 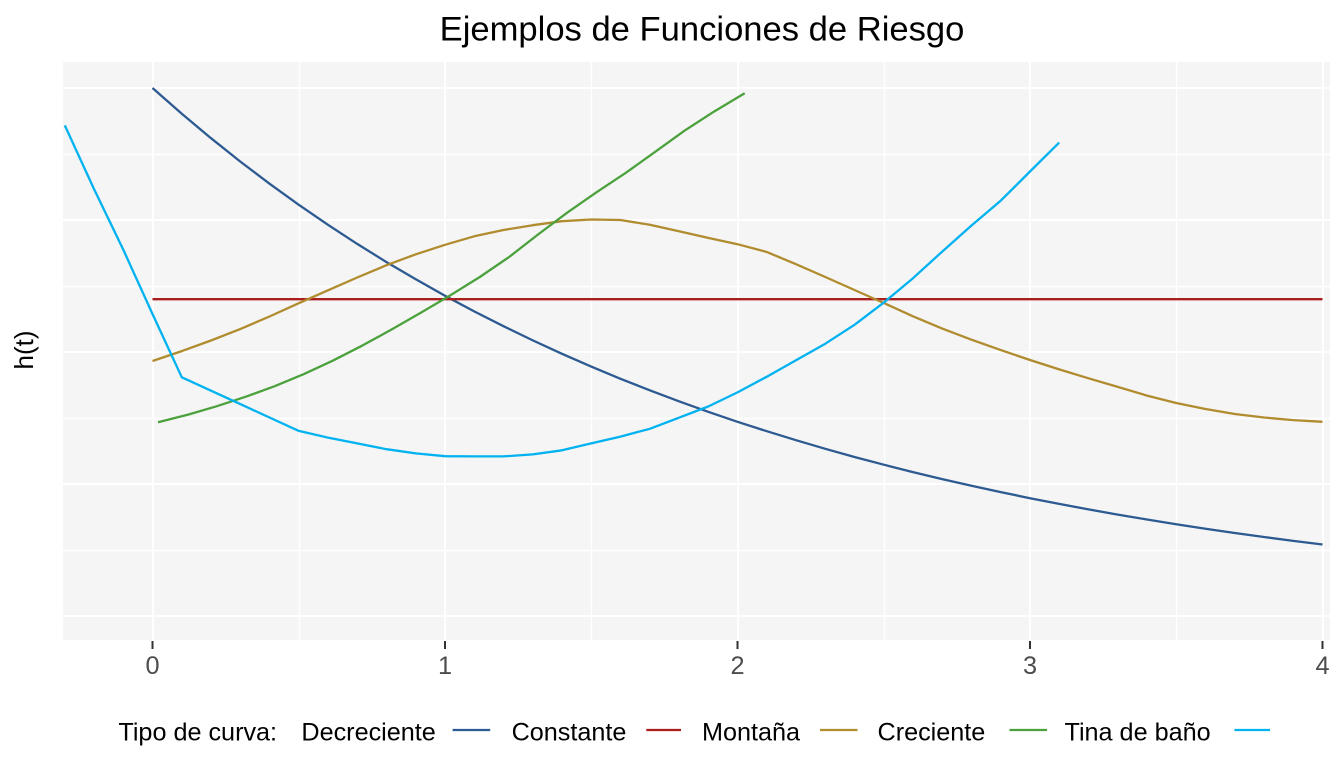 I want to click on svg-text: Creciente, so click(x=932, y=733).